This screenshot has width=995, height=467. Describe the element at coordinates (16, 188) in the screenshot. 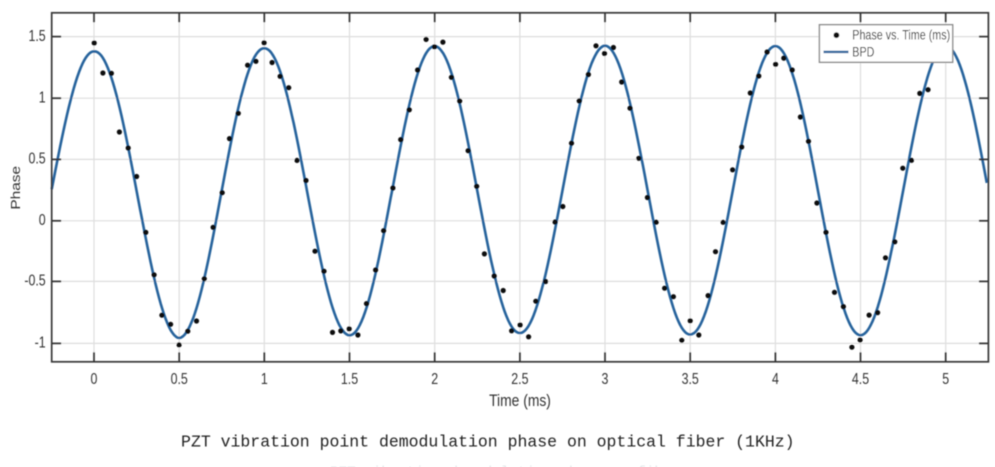

I see `svg-text: Phase` at that location.